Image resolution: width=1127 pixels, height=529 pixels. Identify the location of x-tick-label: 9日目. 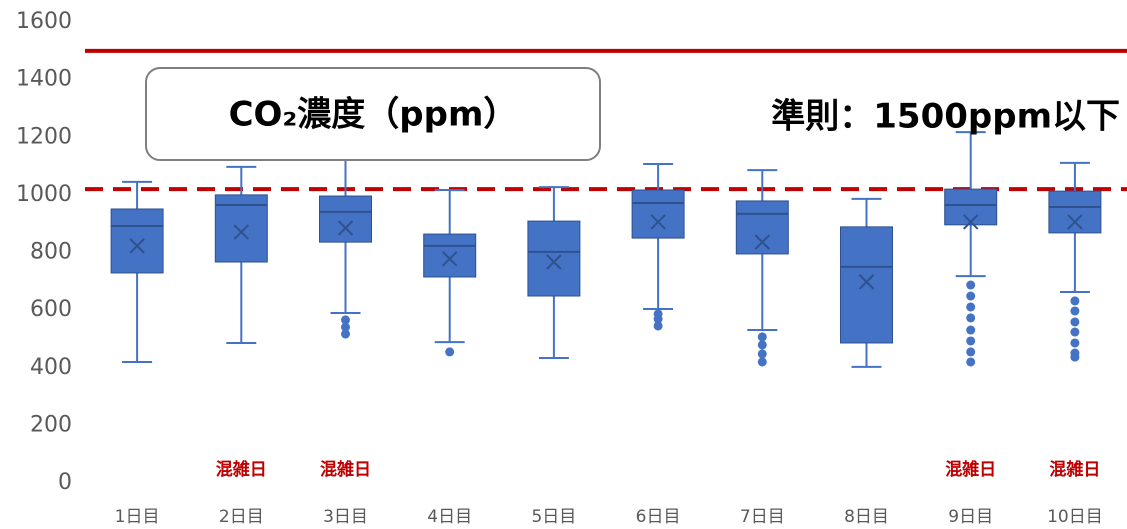
(970, 517).